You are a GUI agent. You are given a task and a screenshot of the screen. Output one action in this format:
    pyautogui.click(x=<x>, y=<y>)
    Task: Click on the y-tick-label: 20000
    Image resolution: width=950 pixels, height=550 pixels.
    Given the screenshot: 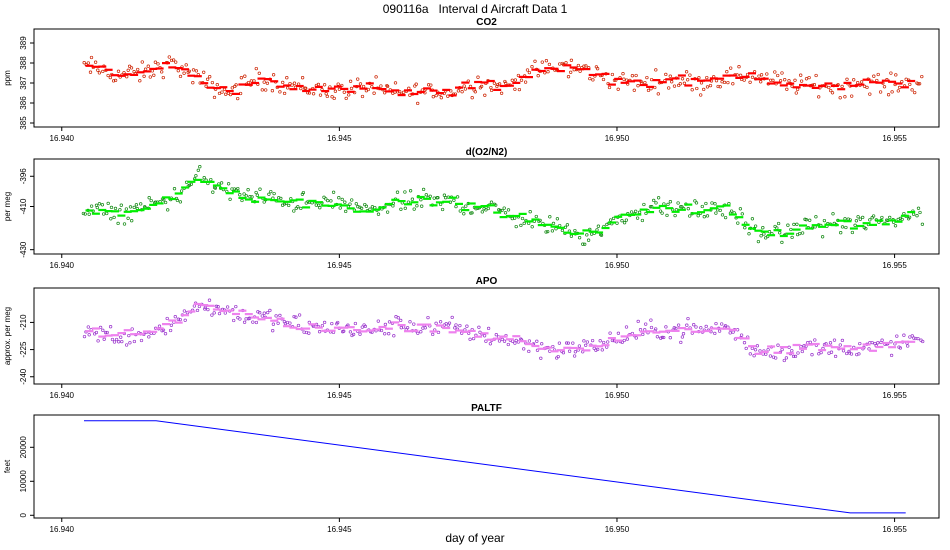 What is the action you would take?
    pyautogui.click(x=23, y=447)
    